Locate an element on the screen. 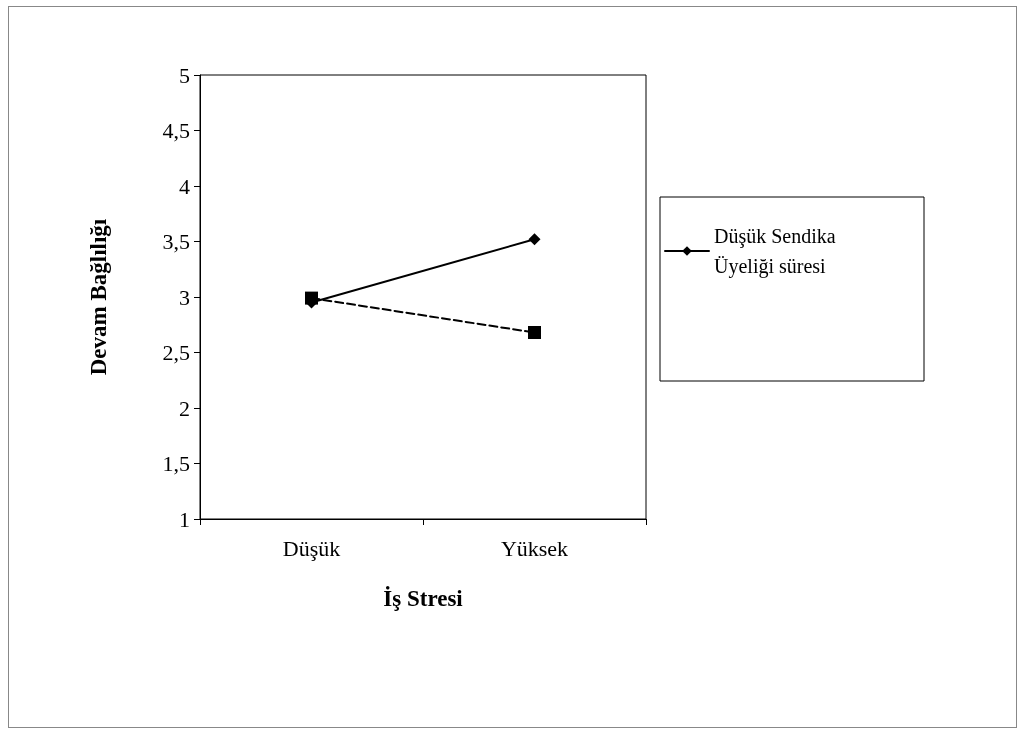  y-tick-label: 1,5 is located at coordinates (176, 463).